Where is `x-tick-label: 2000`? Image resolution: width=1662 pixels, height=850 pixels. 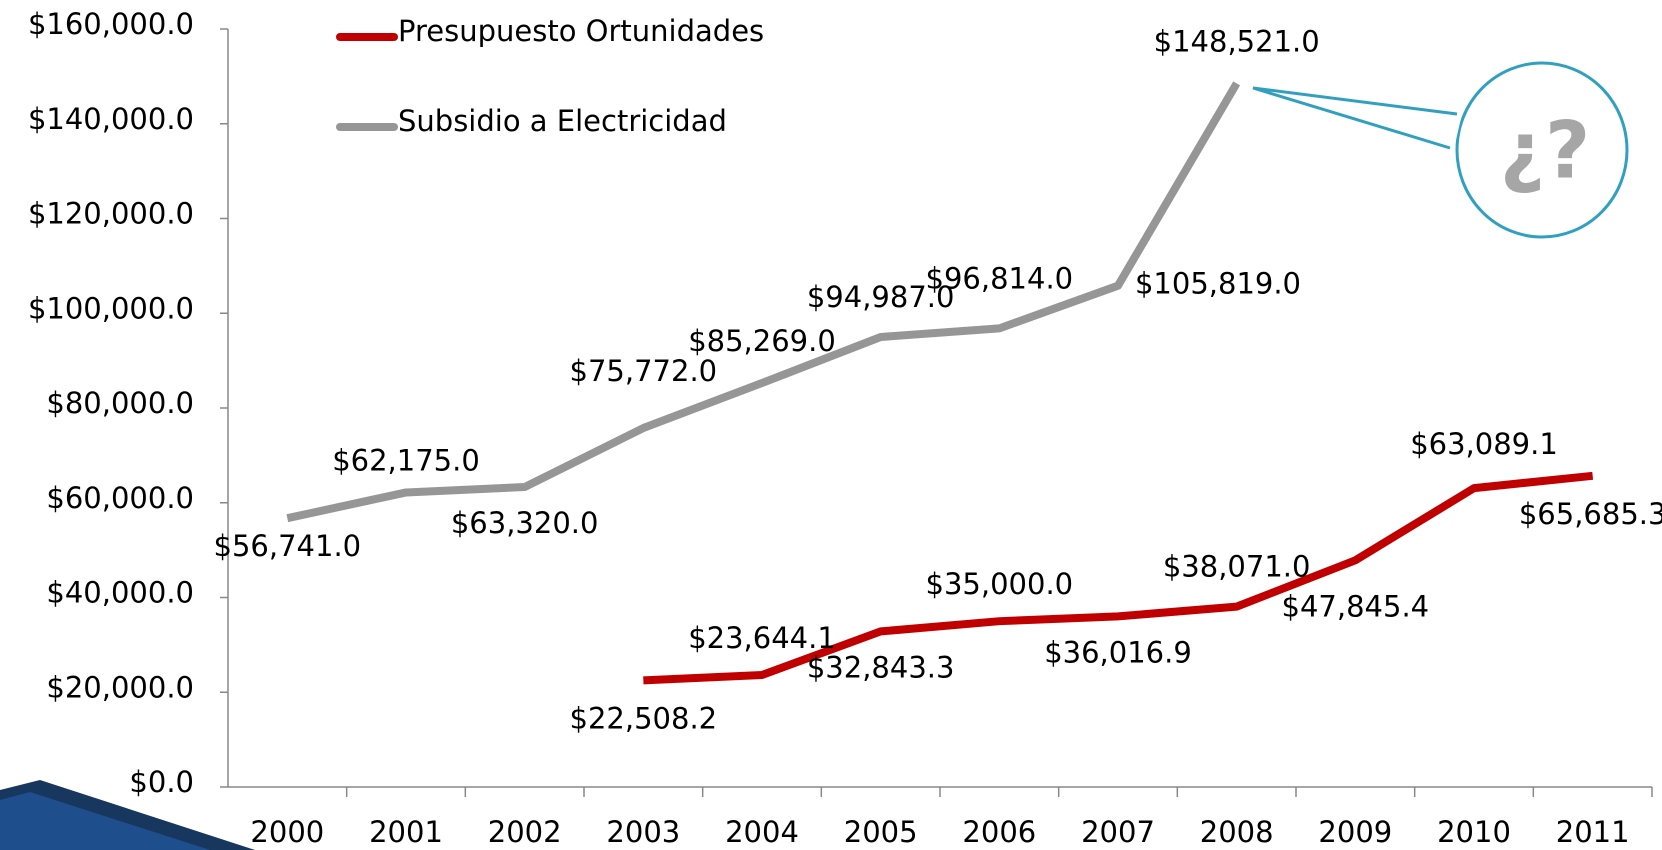 x-tick-label: 2000 is located at coordinates (287, 832).